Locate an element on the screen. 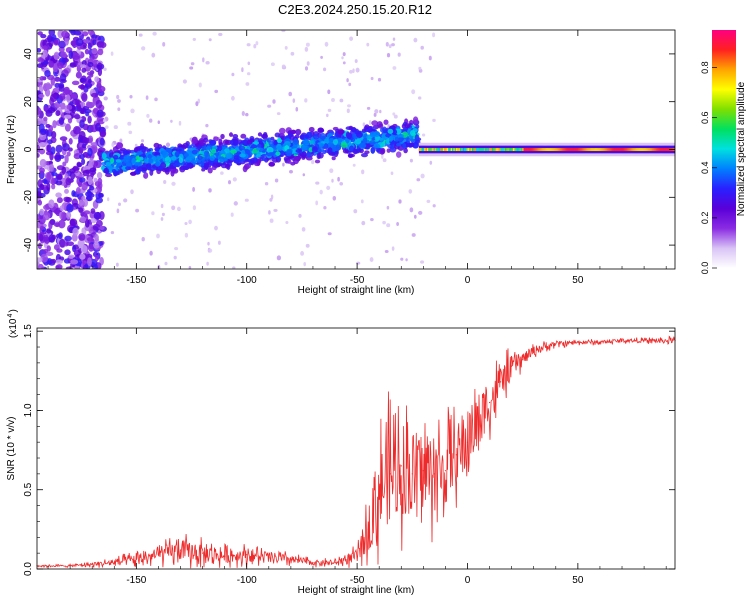 Image resolution: width=750 pixels, height=600 pixels. x-tick-label: -150 is located at coordinates (136, 580).